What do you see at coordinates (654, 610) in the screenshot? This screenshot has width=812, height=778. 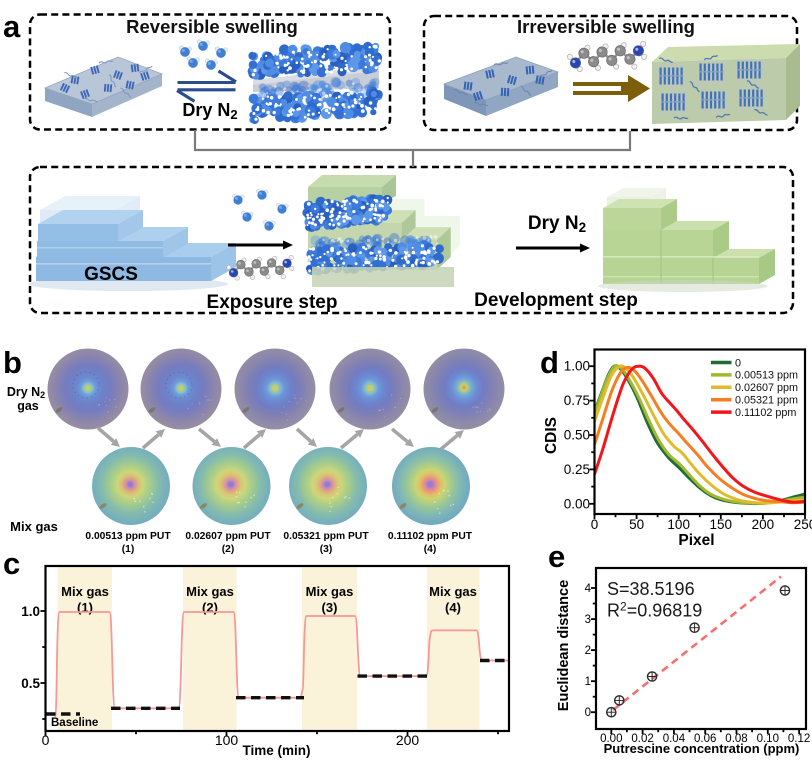 I see `svg-text: R2=0.96819` at bounding box center [654, 610].